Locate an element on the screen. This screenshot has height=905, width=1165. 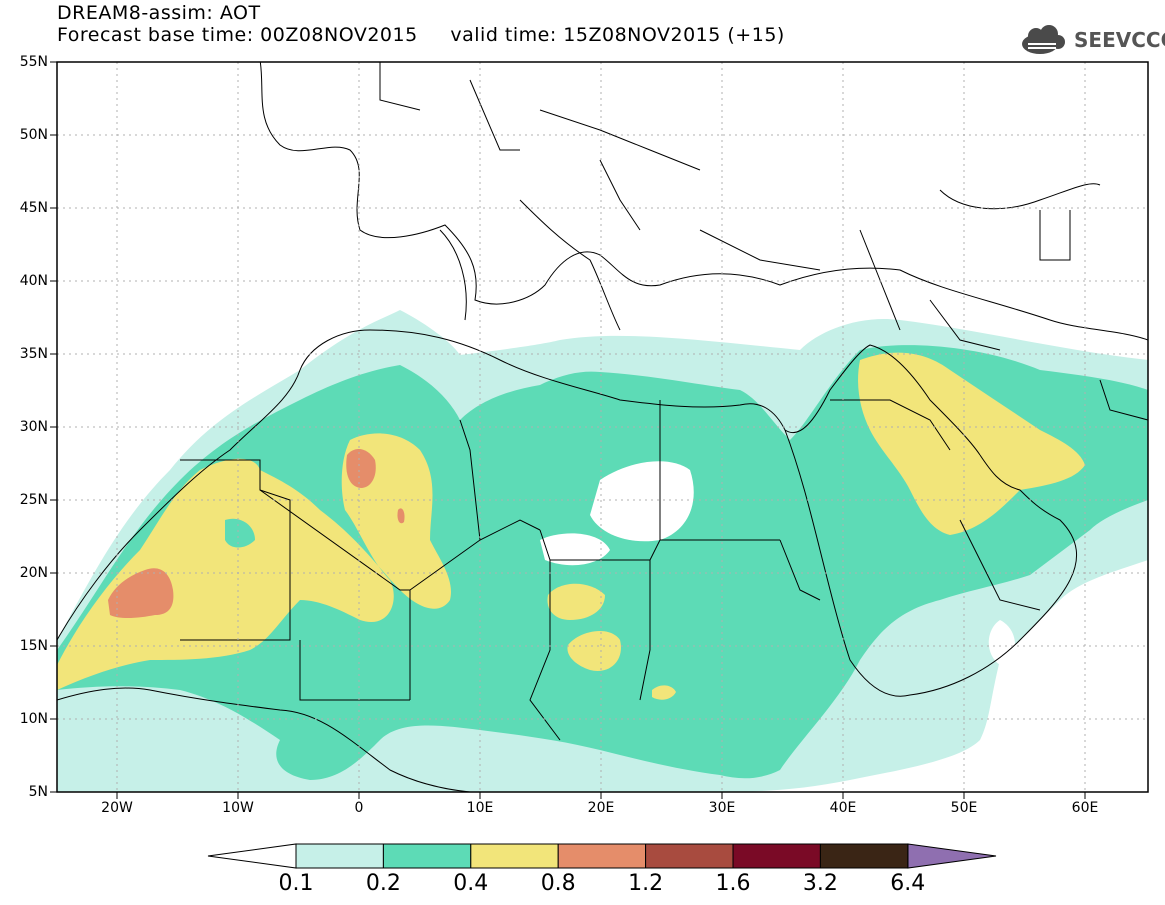
lon-label: 0 is located at coordinates (359, 808).